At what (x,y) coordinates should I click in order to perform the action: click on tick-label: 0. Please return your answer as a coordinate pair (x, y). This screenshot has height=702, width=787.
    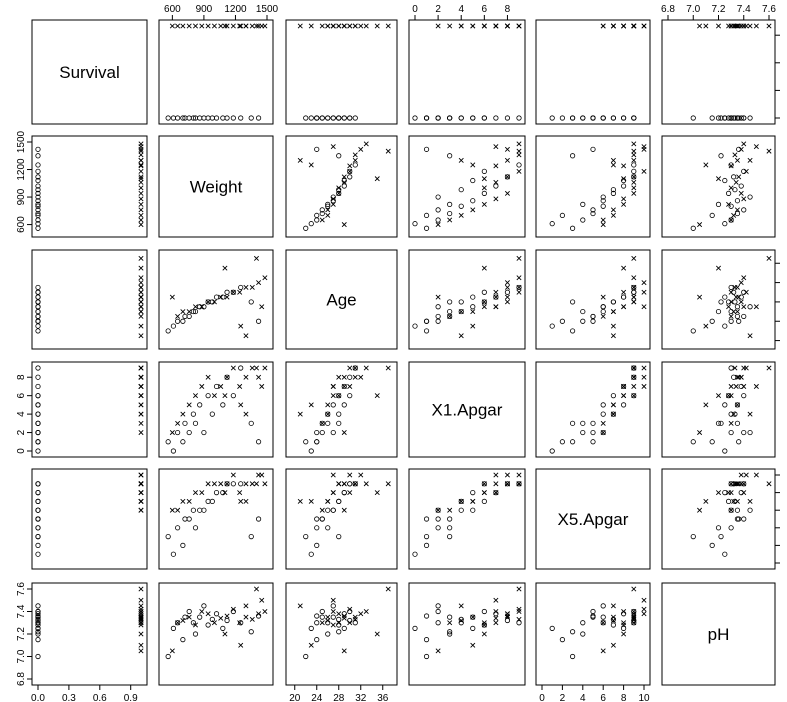
    Looking at the image, I should click on (21, 451).